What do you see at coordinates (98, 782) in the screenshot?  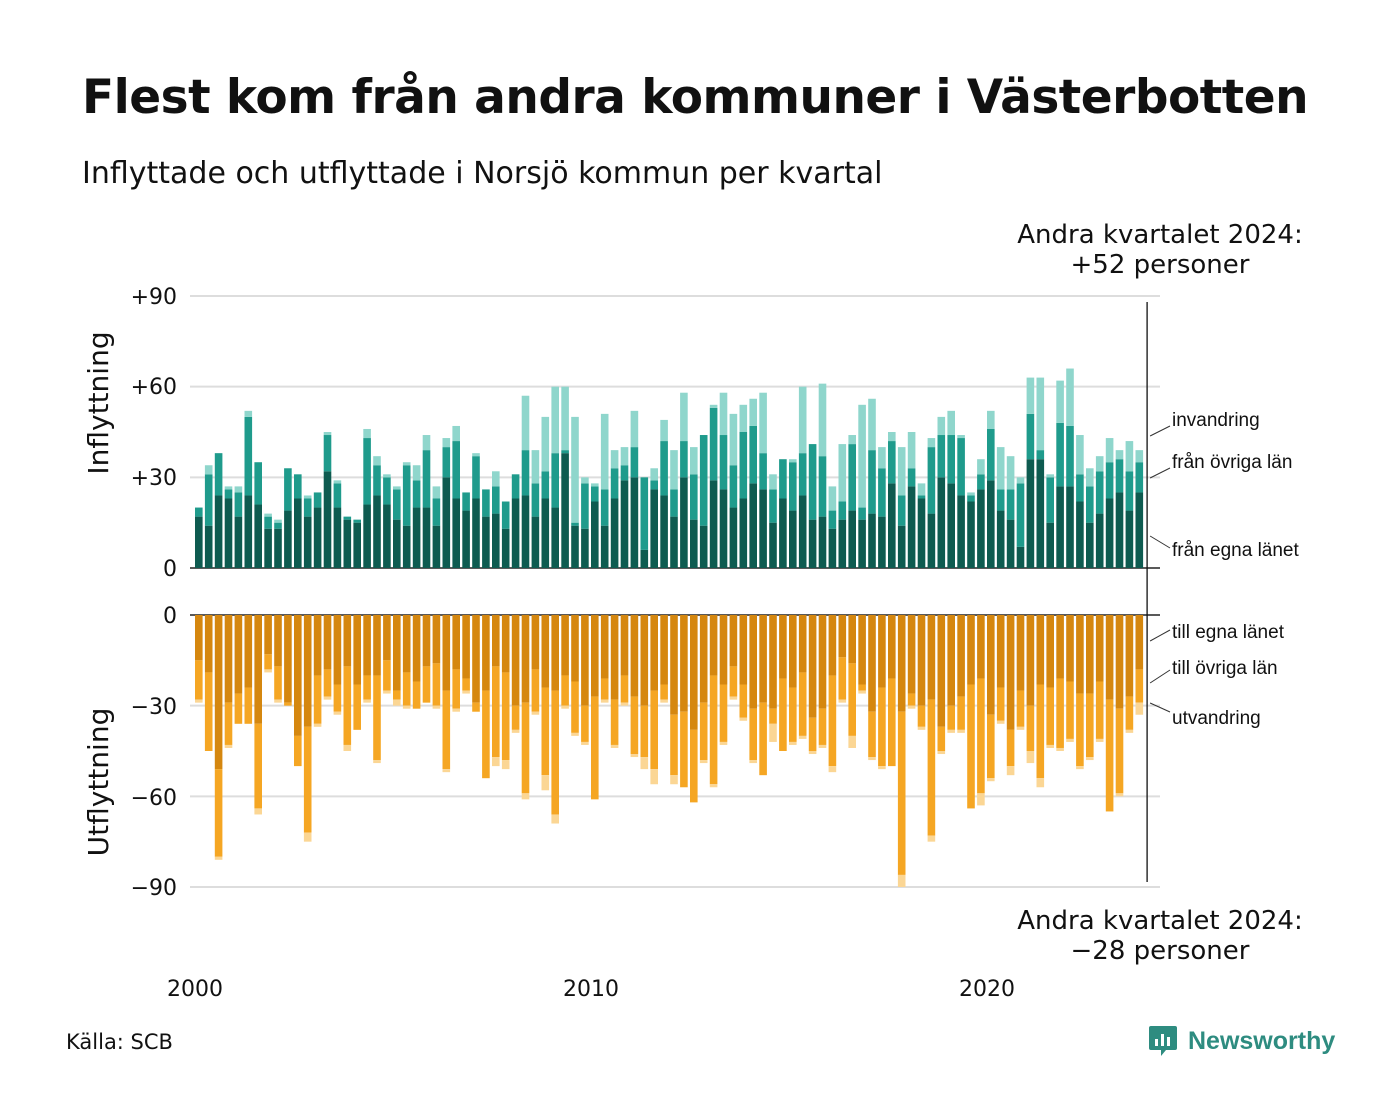 I see `y-axis-title-bottom: Utflyttning` at bounding box center [98, 782].